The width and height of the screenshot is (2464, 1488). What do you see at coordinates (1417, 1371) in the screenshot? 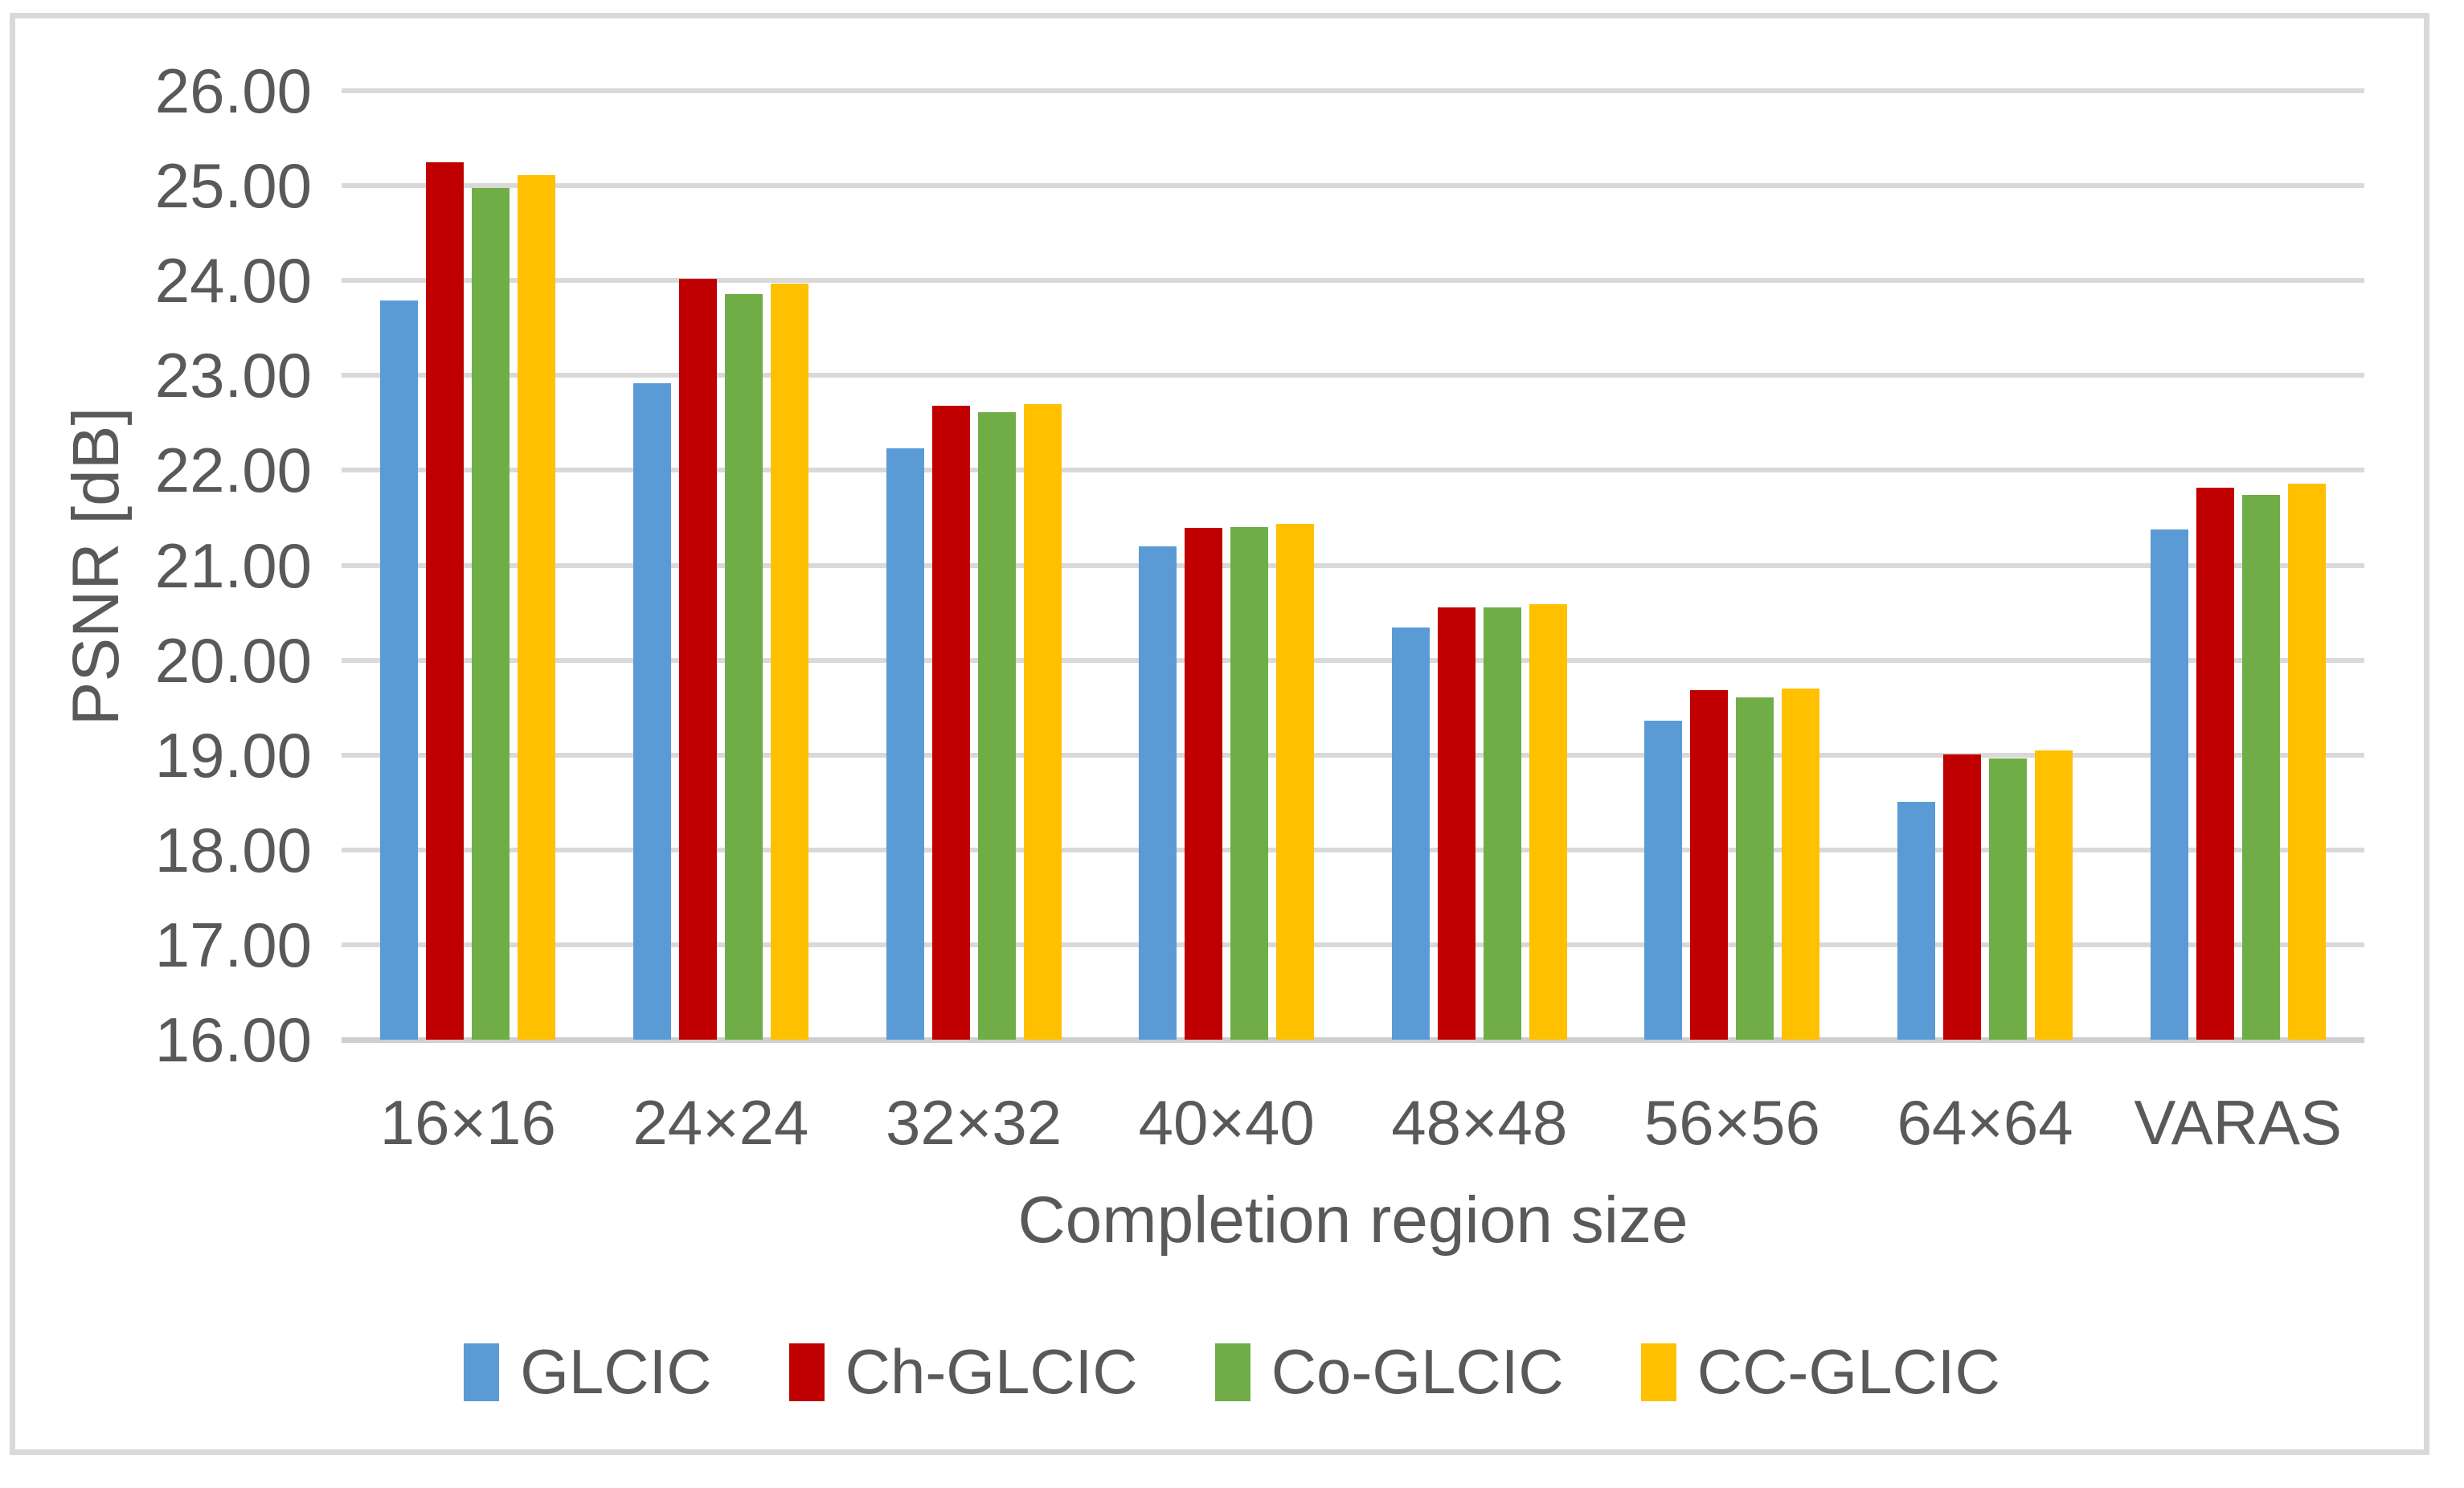
I see `legend-label: Co-GLCIC` at bounding box center [1417, 1371].